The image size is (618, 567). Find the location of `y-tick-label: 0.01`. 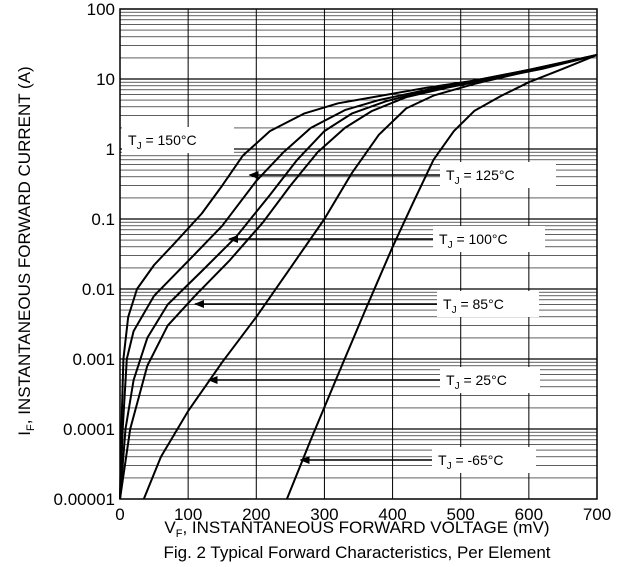

y-tick-label: 0.01 is located at coordinates (98, 289).